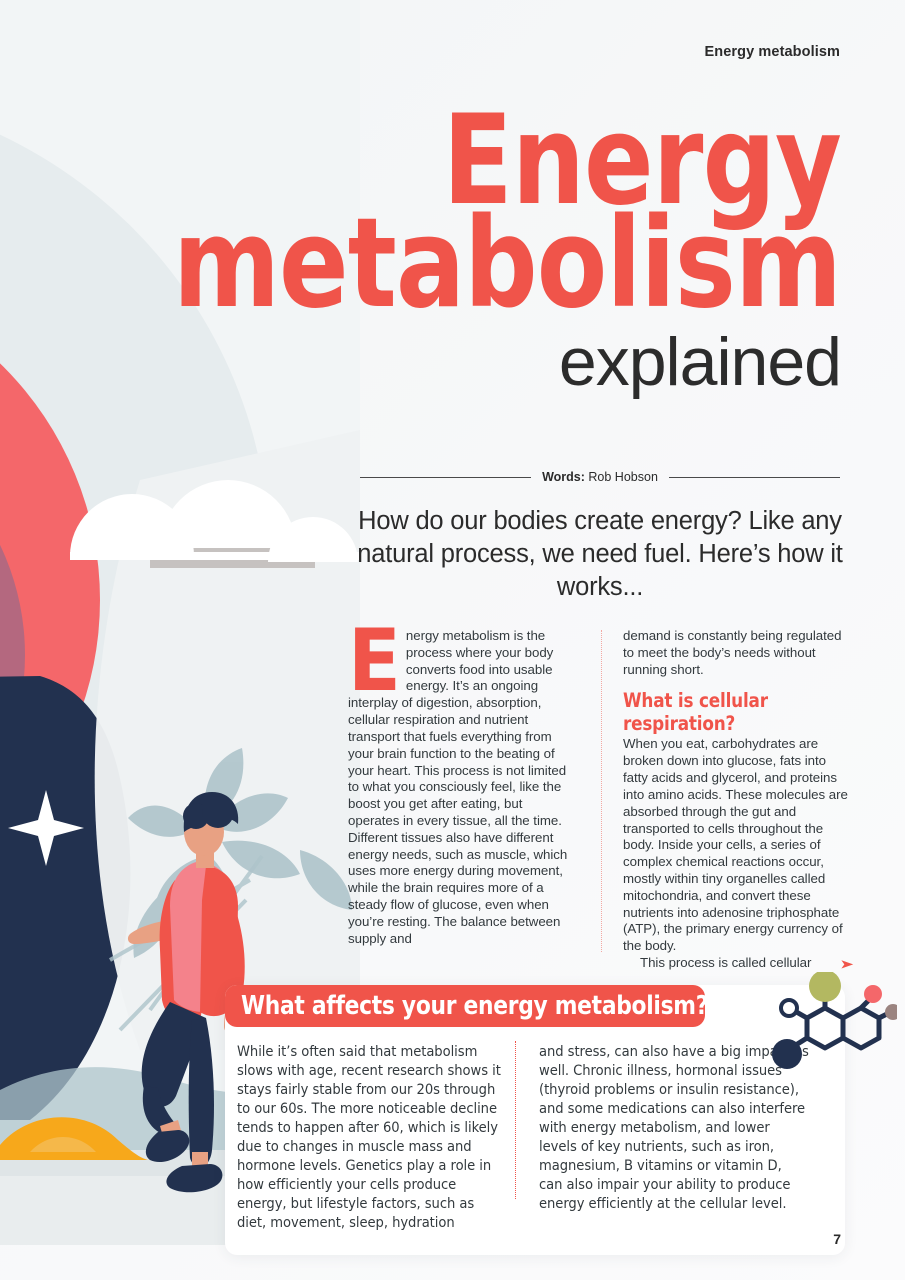 The image size is (905, 1280). Describe the element at coordinates (642, 161) in the screenshot. I see `page-title-line-1: Energy` at that location.